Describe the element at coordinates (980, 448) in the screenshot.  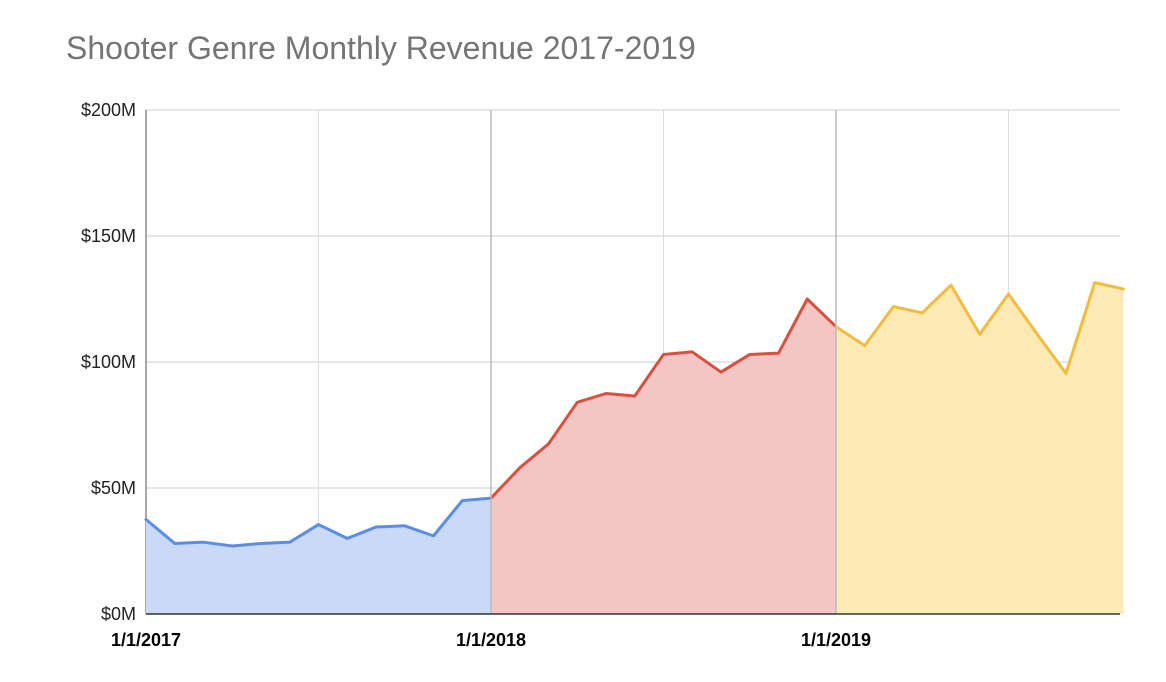
I see `series-3-area` at that location.